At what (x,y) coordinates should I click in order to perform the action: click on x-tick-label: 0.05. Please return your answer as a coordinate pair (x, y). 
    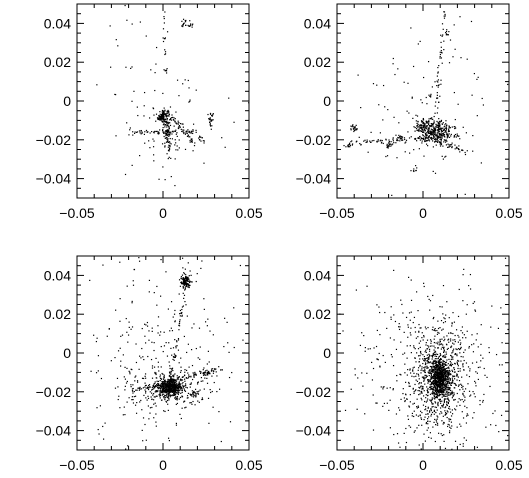
    Looking at the image, I should click on (508, 213).